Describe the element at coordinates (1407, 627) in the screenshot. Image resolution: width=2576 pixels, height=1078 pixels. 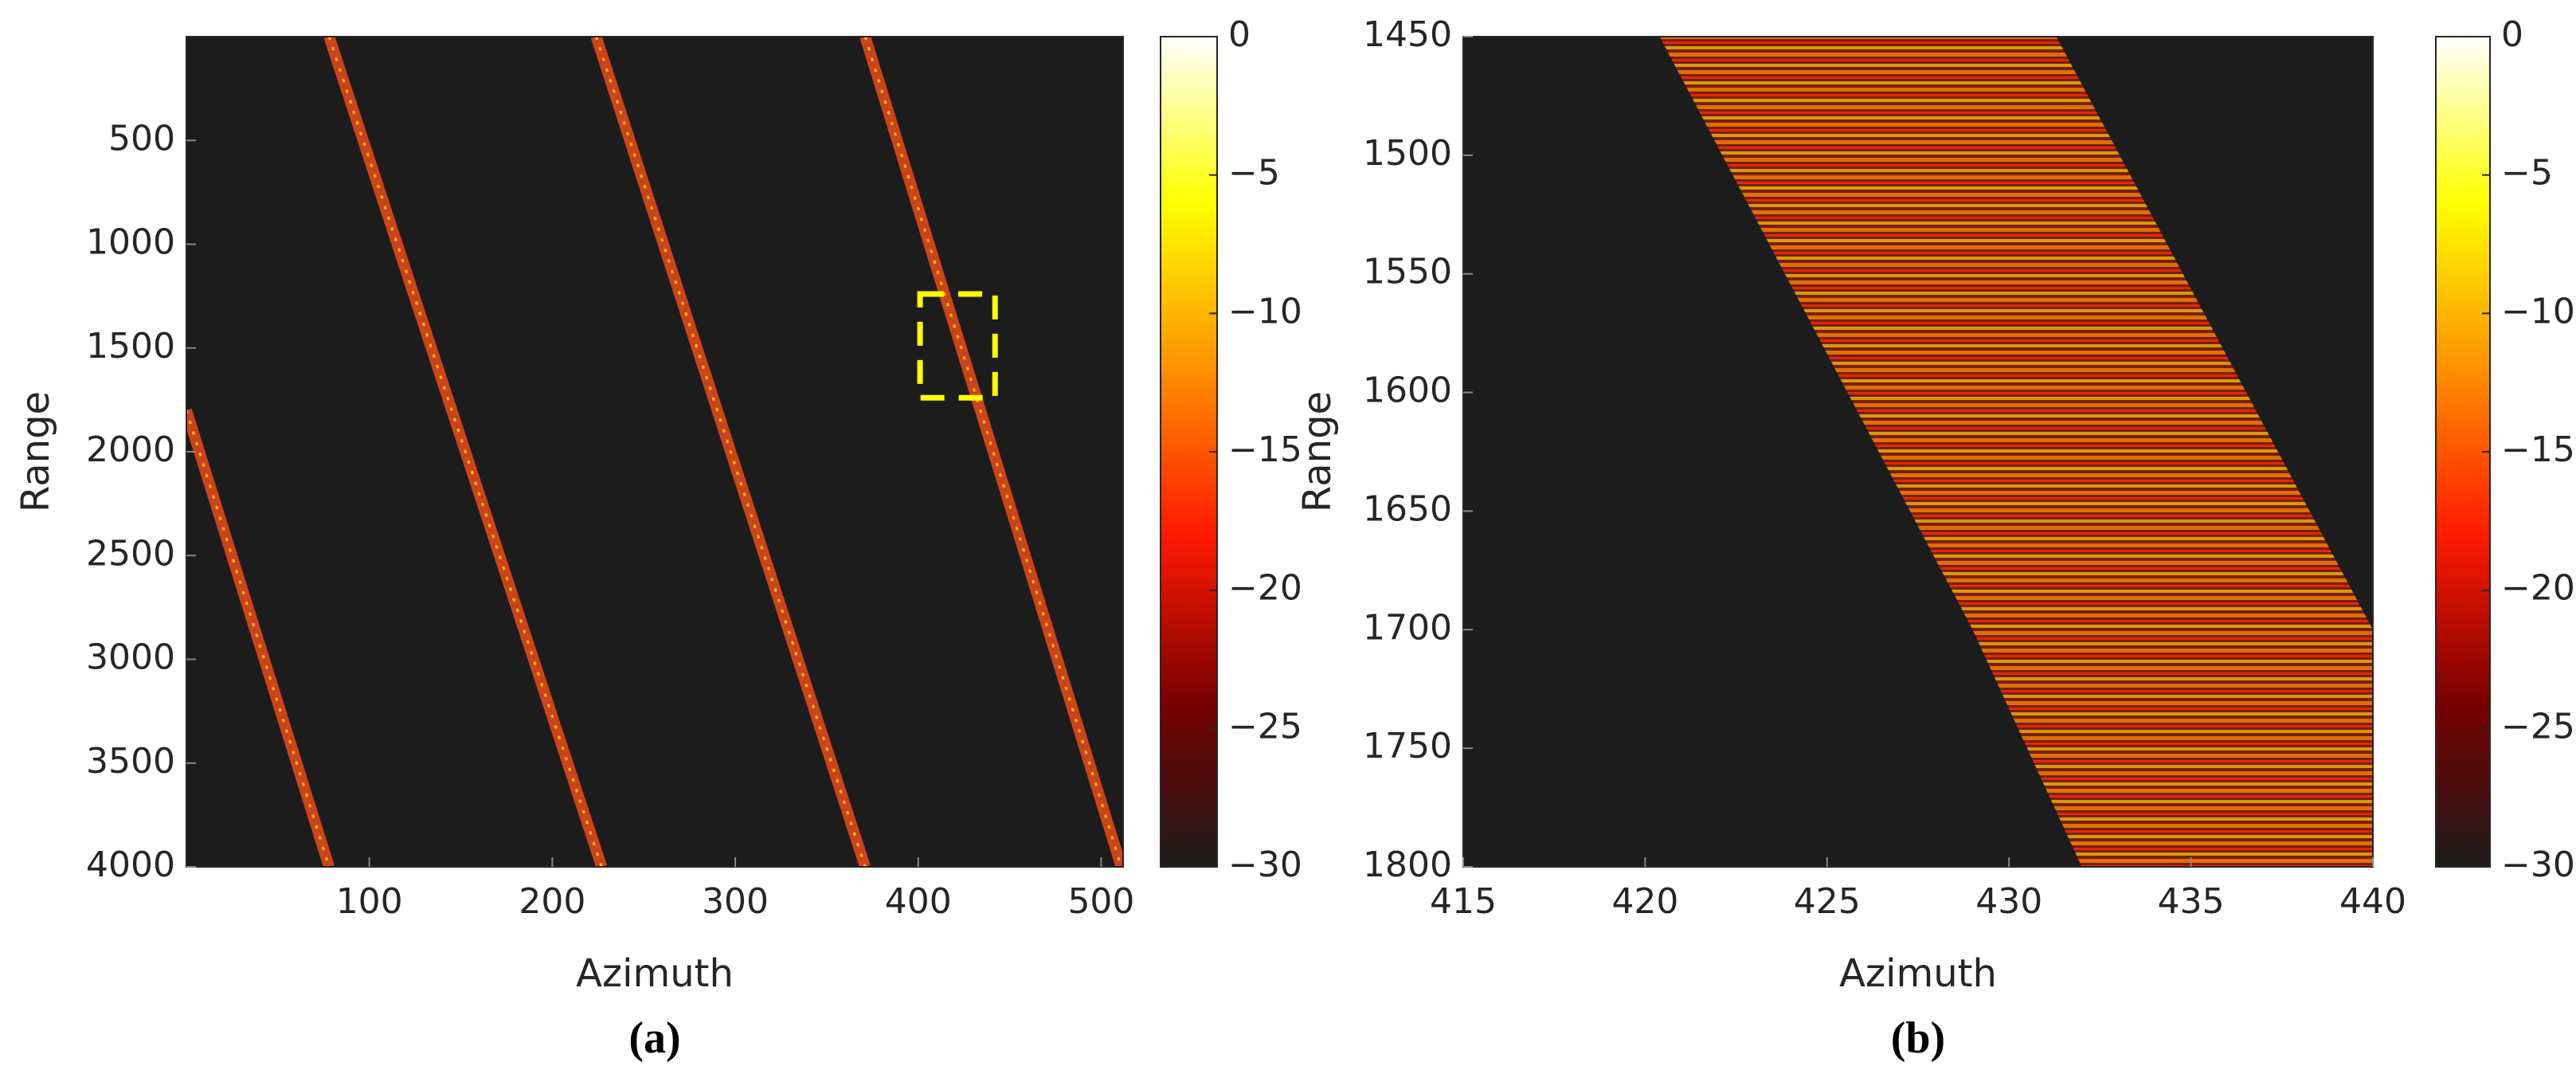
I see `y-tick-label: 1700` at that location.